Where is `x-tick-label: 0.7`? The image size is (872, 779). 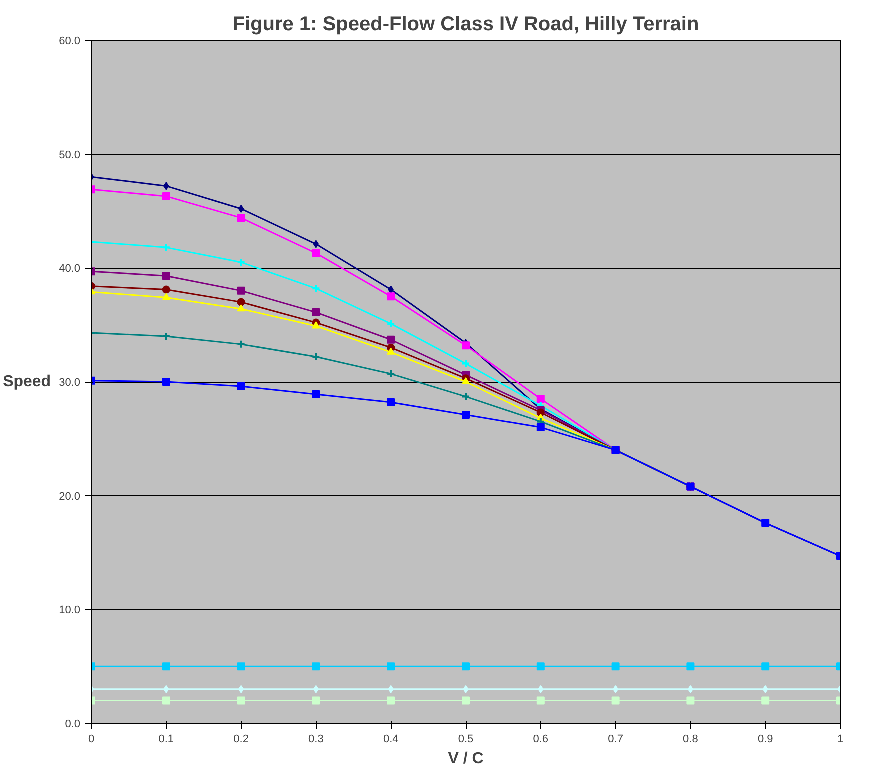 x-tick-label: 0.7 is located at coordinates (616, 740).